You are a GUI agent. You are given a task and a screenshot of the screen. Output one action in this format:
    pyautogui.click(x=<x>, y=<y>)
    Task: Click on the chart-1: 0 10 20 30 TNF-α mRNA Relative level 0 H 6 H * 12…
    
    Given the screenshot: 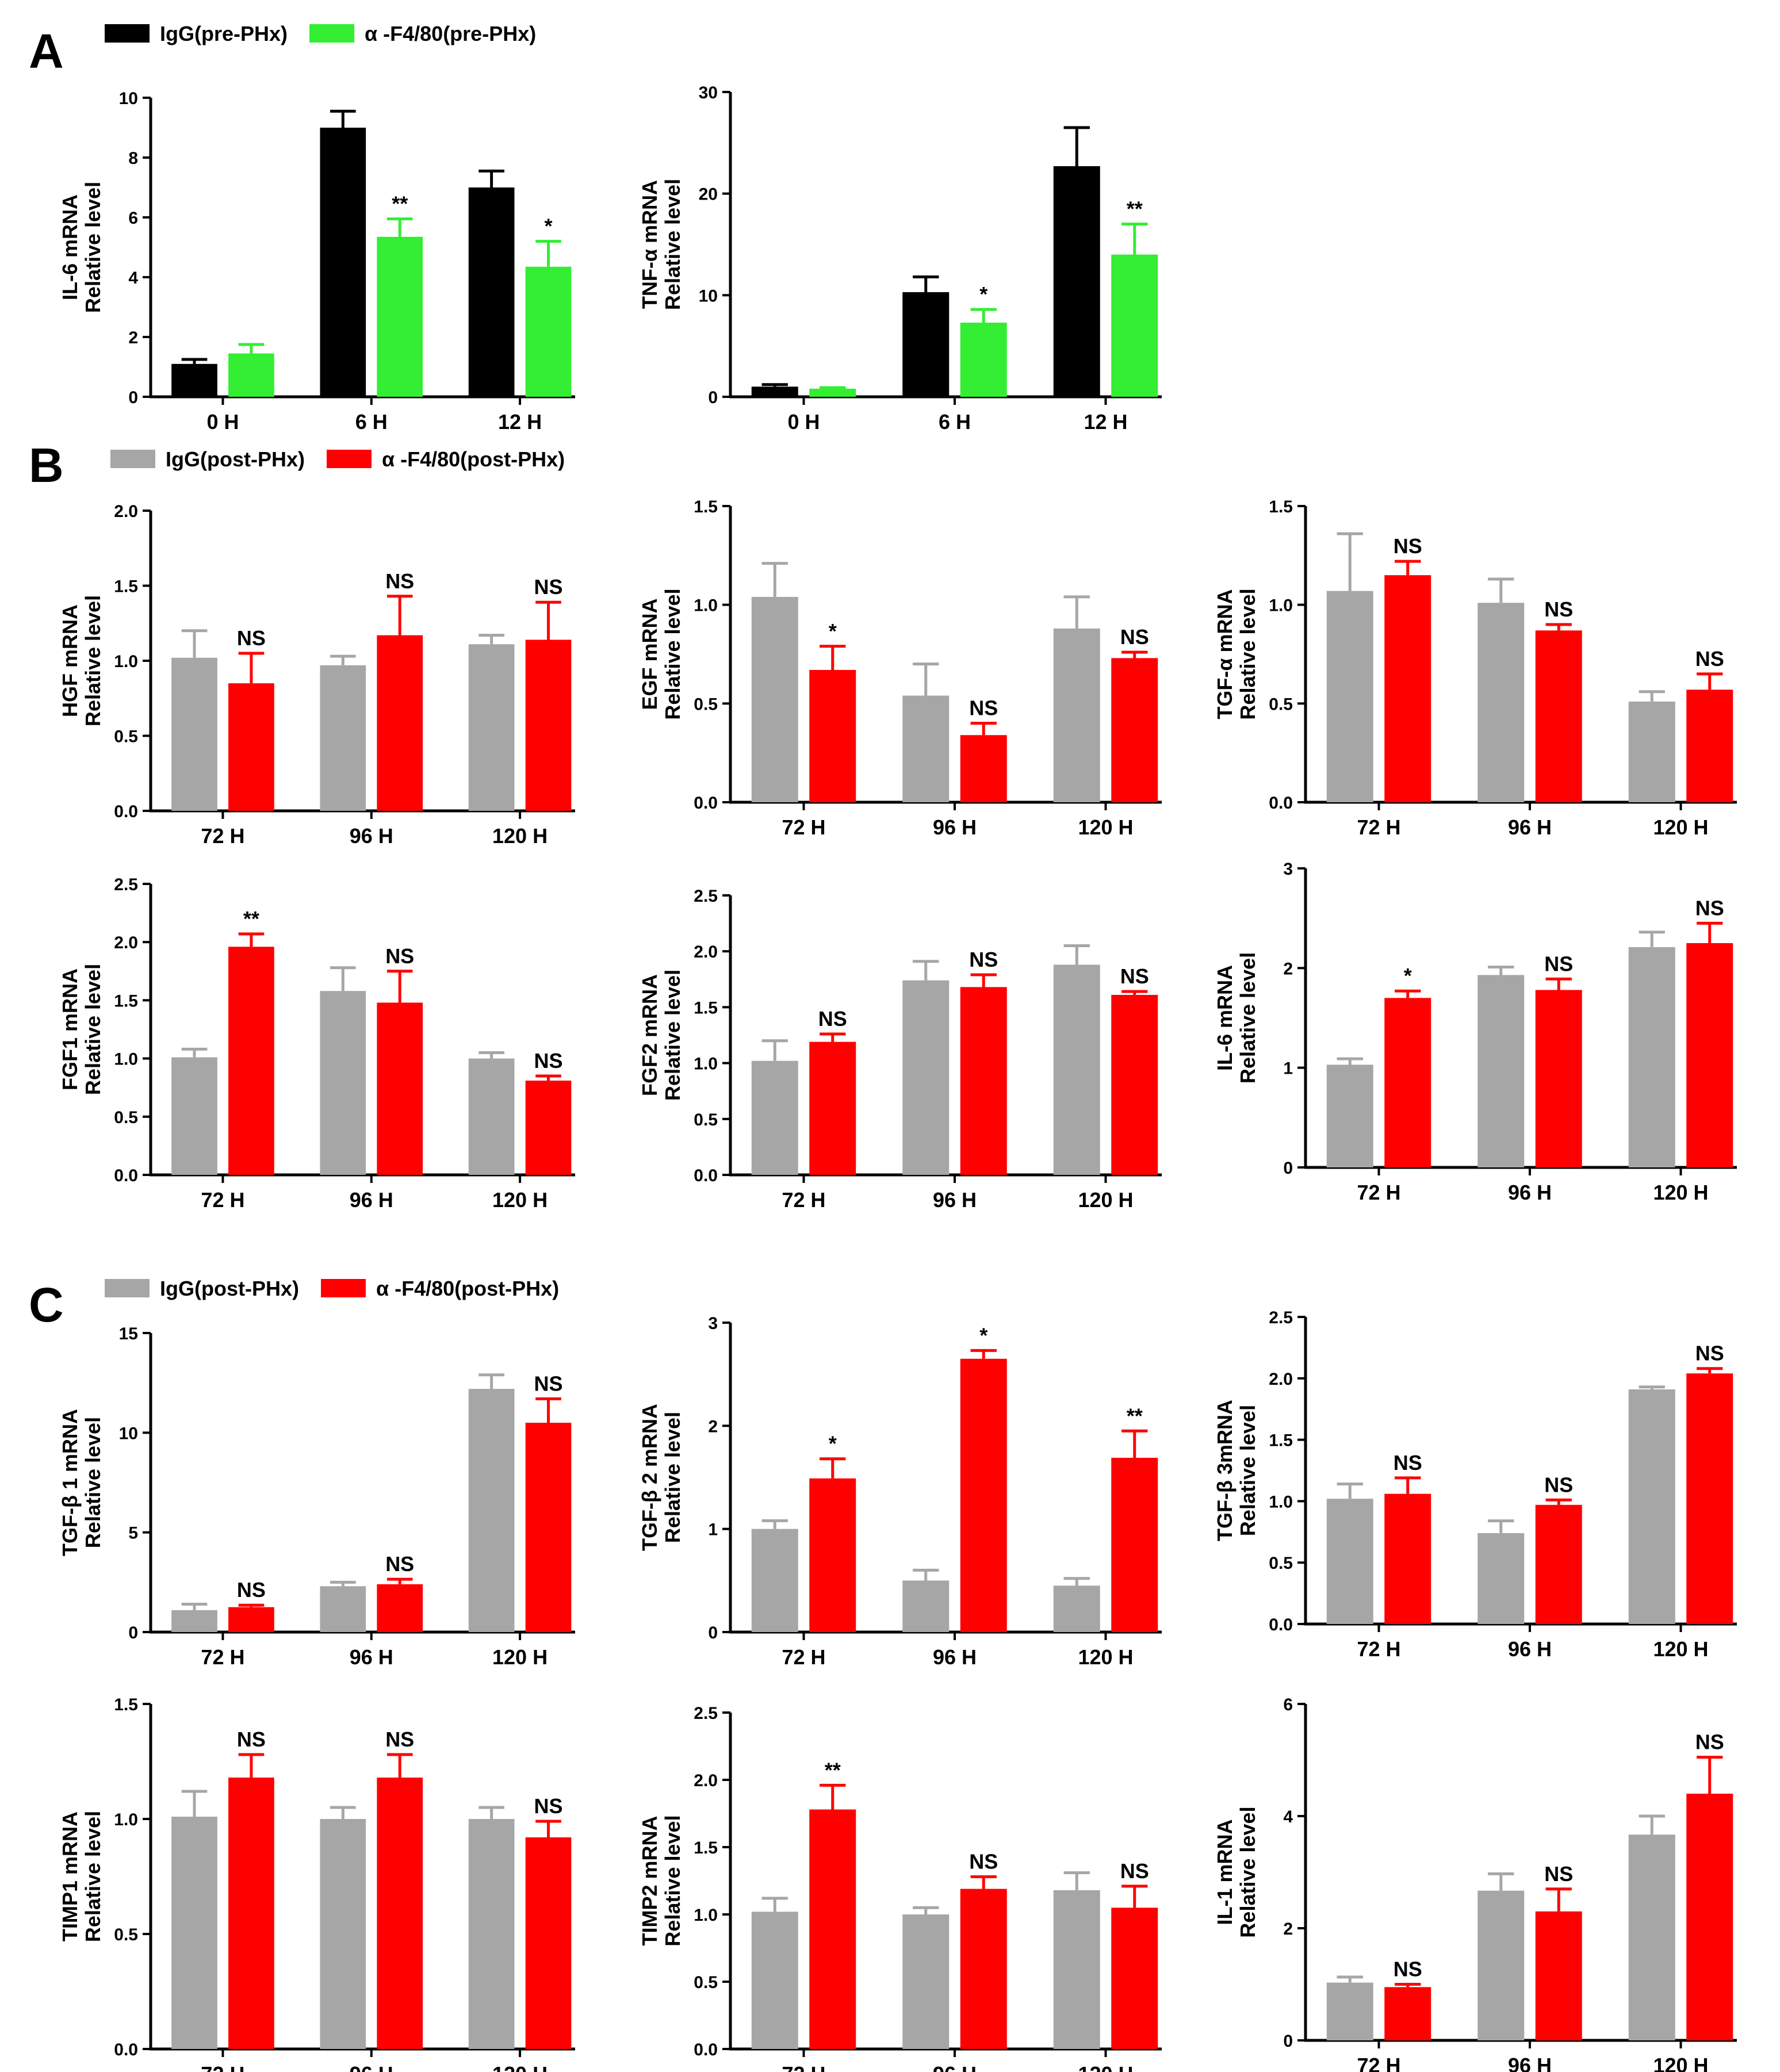 What is the action you would take?
    pyautogui.click(x=900, y=258)
    